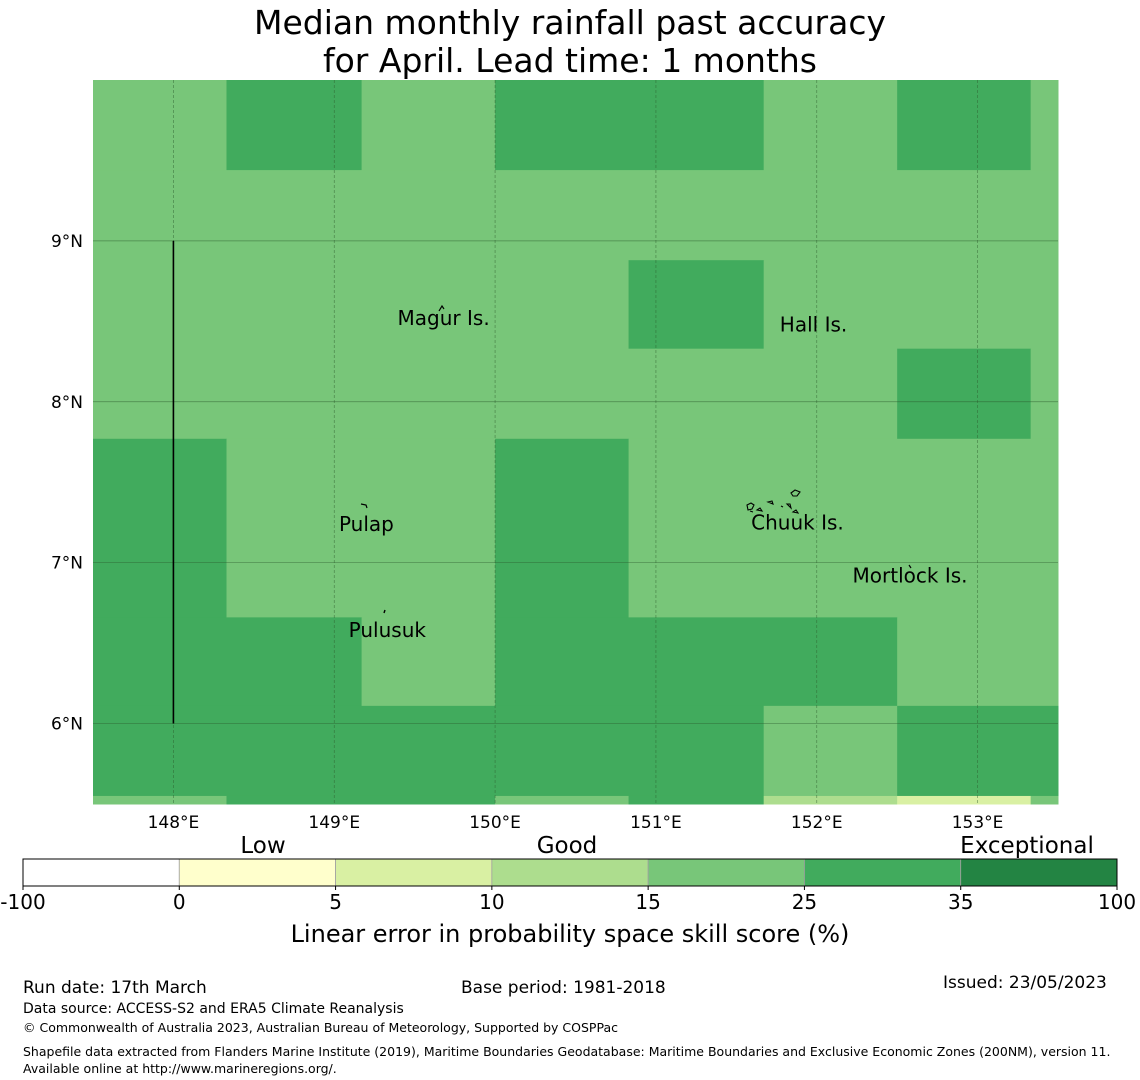 Image resolution: width=1140 pixels, height=1080 pixels. Describe the element at coordinates (647, 902) in the screenshot. I see `colorbar-tick-label: 15` at that location.